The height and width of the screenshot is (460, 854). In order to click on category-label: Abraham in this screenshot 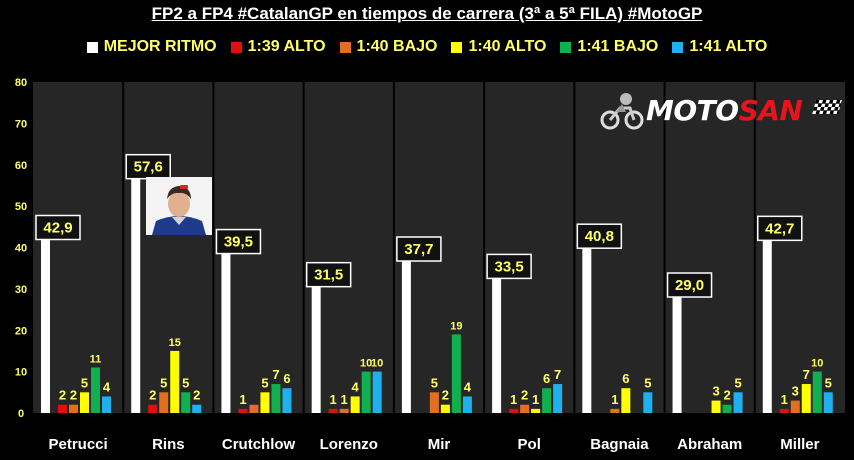, I will do `click(709, 444)`.